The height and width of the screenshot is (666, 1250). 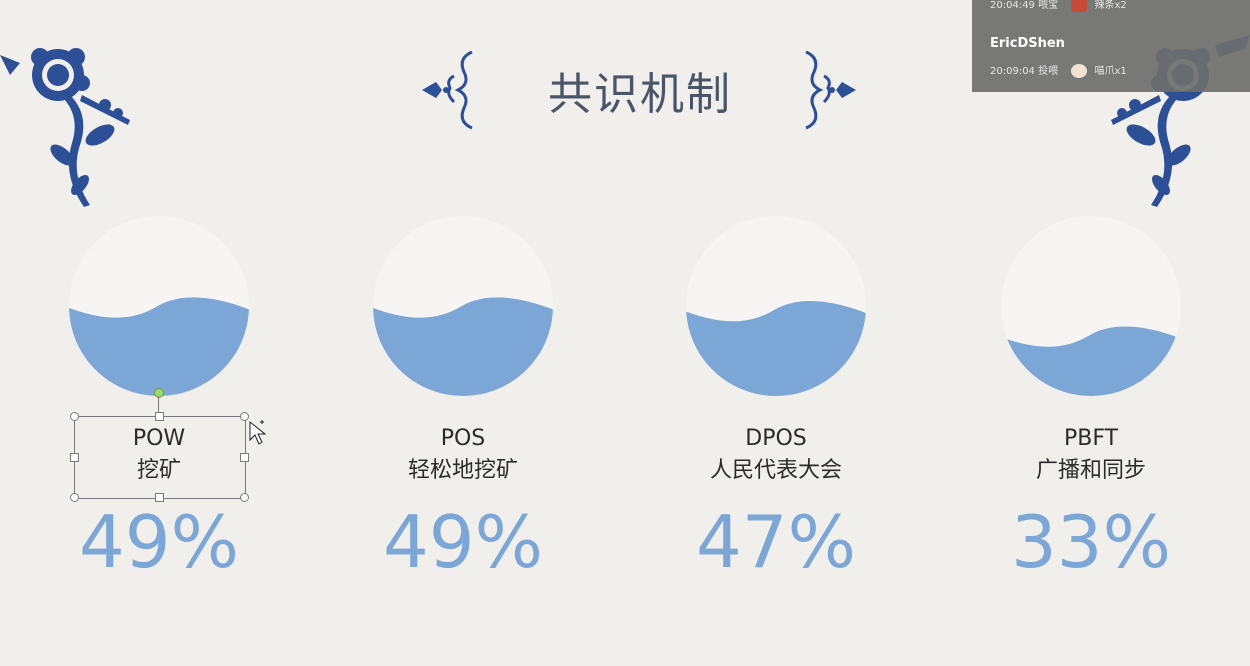 I want to click on card-percent: 47%, so click(x=776, y=542).